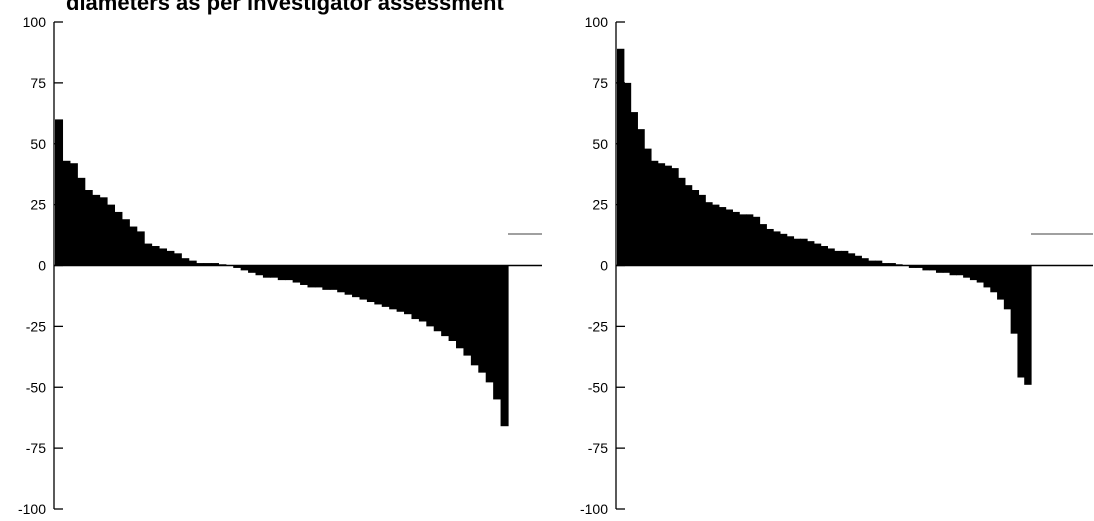 This screenshot has height=521, width=1094. What do you see at coordinates (598, 387) in the screenshot?
I see `y-tick-label: -50` at bounding box center [598, 387].